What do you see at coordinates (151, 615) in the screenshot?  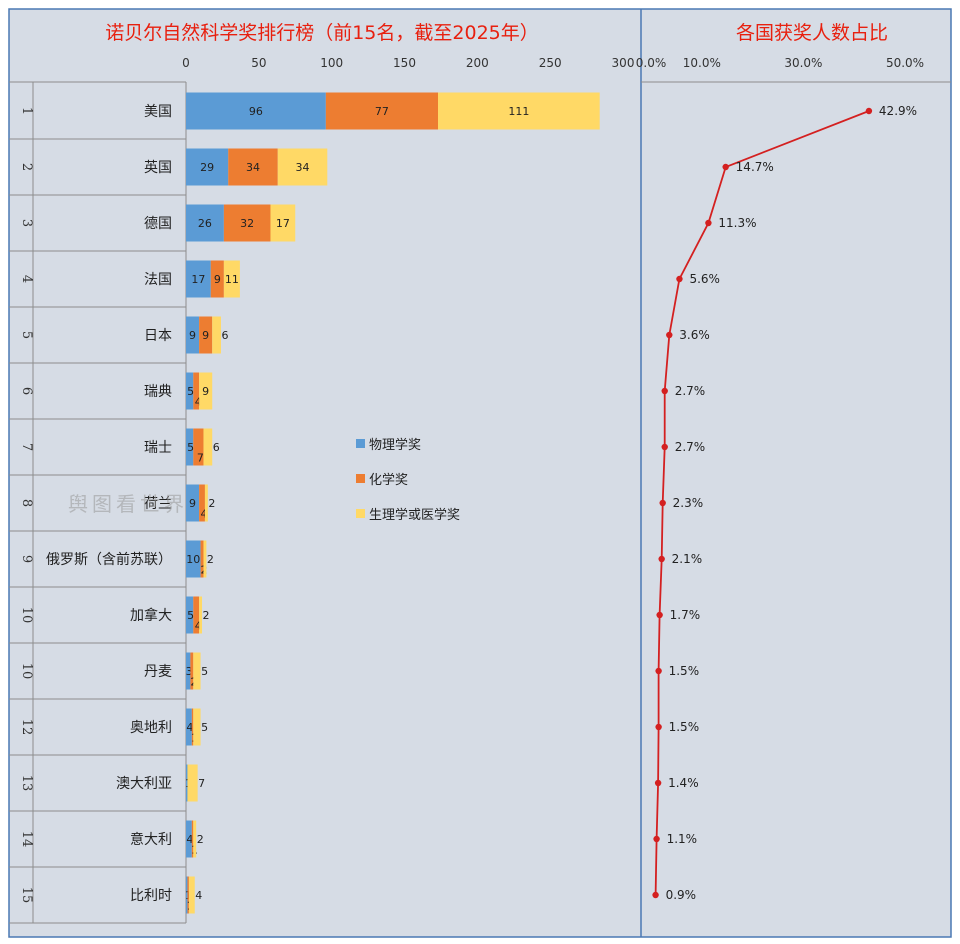 I see `category-label: 加拿大` at bounding box center [151, 615].